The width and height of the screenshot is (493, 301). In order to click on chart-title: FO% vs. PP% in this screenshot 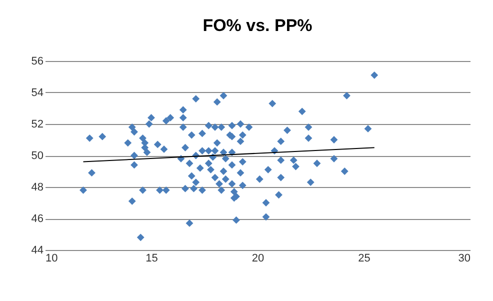, I will do `click(257, 25)`.